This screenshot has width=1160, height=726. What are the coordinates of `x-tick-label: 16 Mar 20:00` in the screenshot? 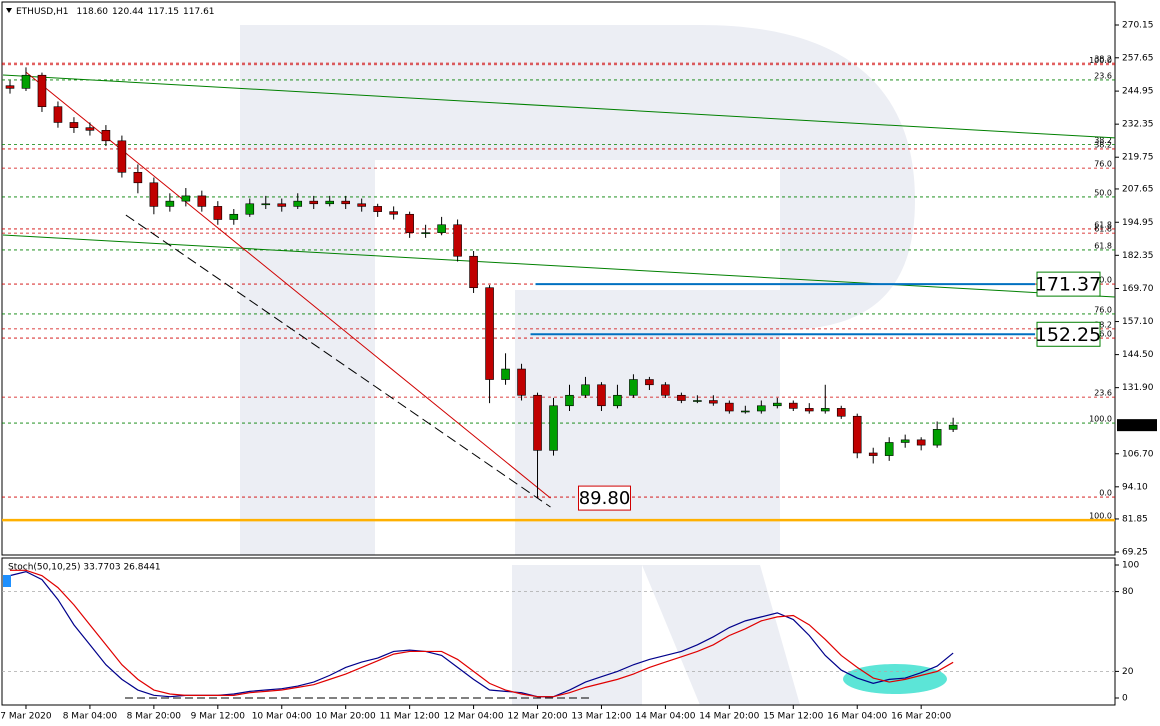 It's located at (921, 717).